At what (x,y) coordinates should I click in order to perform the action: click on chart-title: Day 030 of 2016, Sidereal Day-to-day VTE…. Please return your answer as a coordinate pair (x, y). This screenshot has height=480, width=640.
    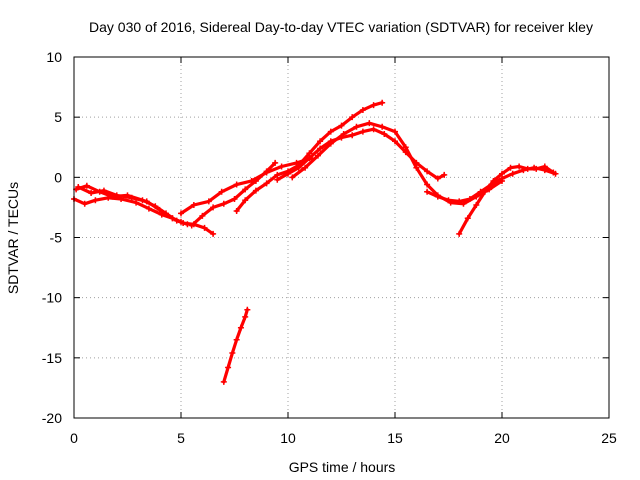
    Looking at the image, I should click on (341, 27).